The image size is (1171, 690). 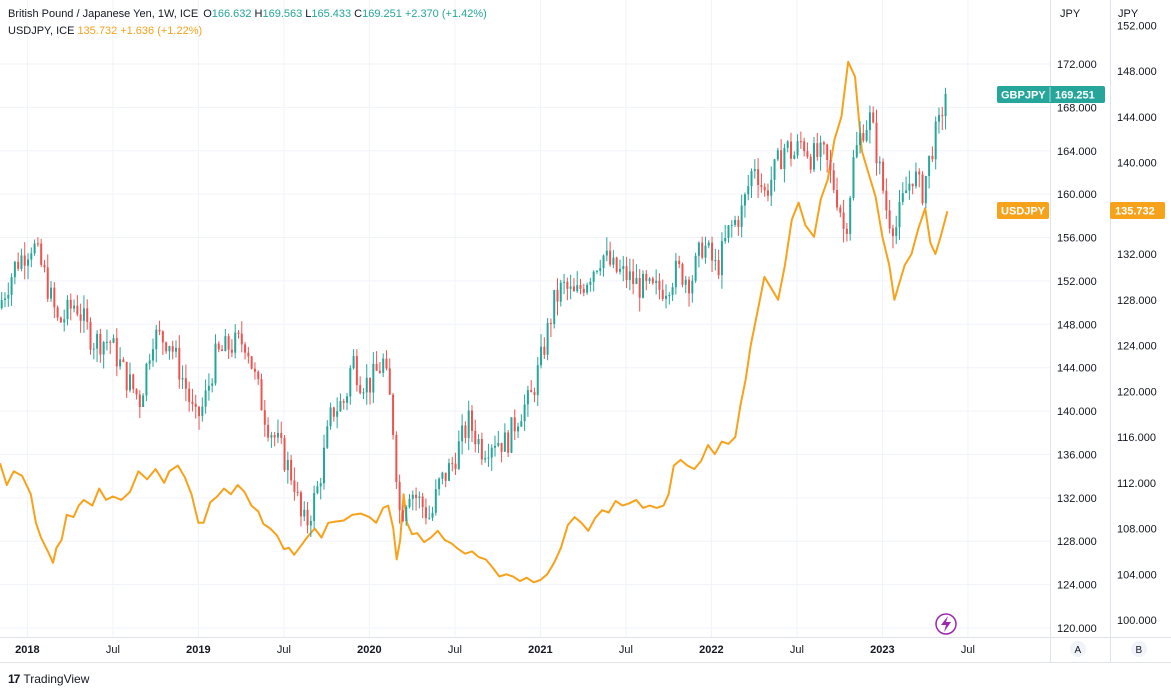 What do you see at coordinates (258, 14) in the screenshot?
I see `high-label: H` at bounding box center [258, 14].